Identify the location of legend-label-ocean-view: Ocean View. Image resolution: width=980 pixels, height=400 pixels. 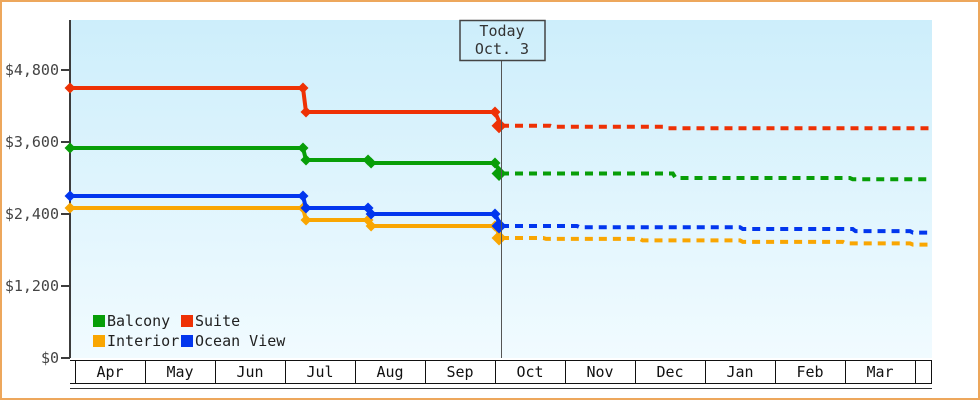
(240, 341).